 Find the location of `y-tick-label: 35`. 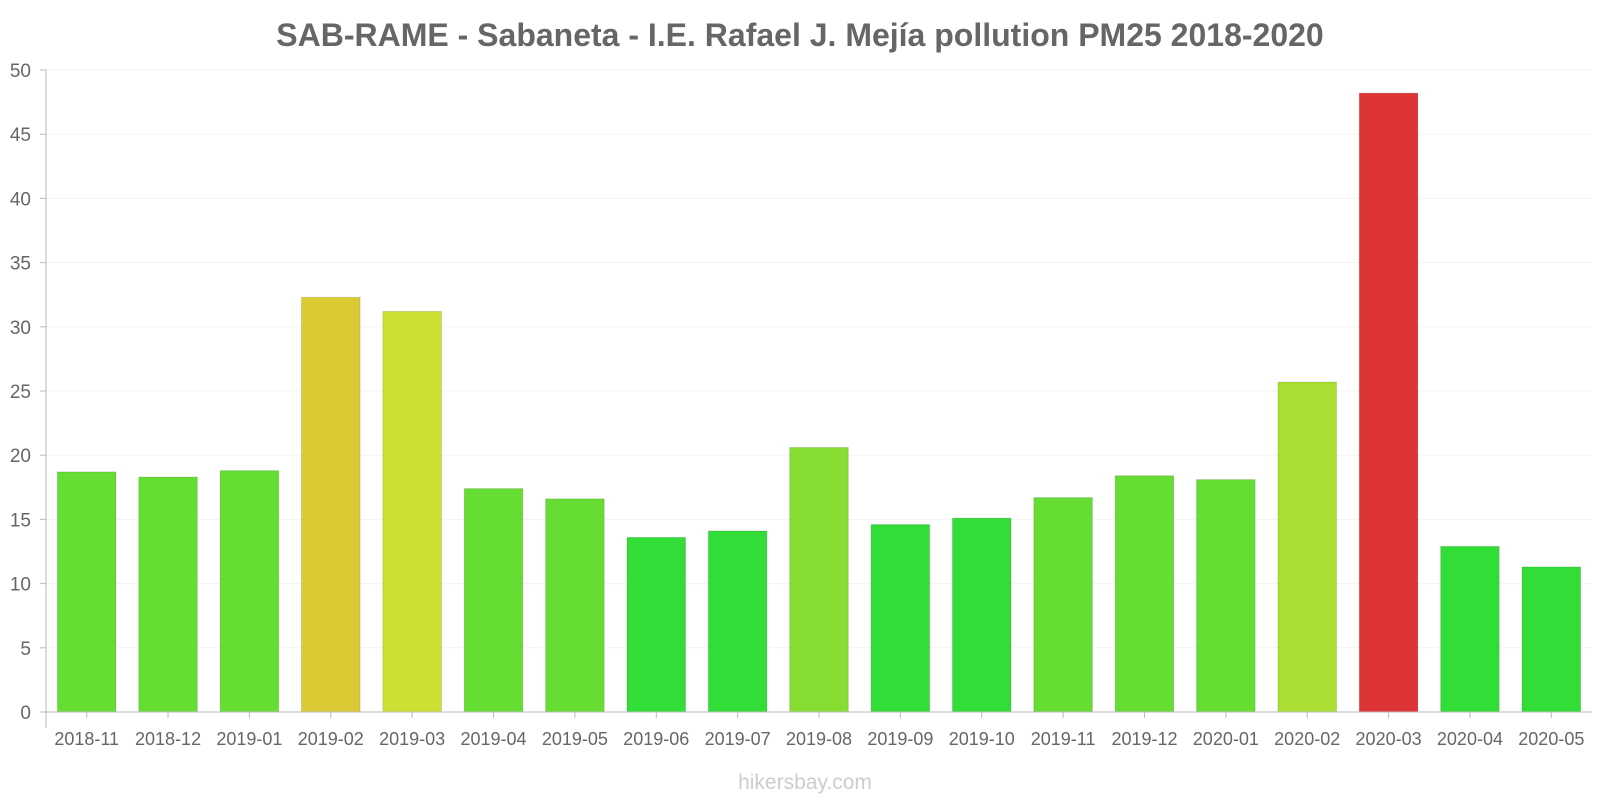

y-tick-label: 35 is located at coordinates (20, 264).